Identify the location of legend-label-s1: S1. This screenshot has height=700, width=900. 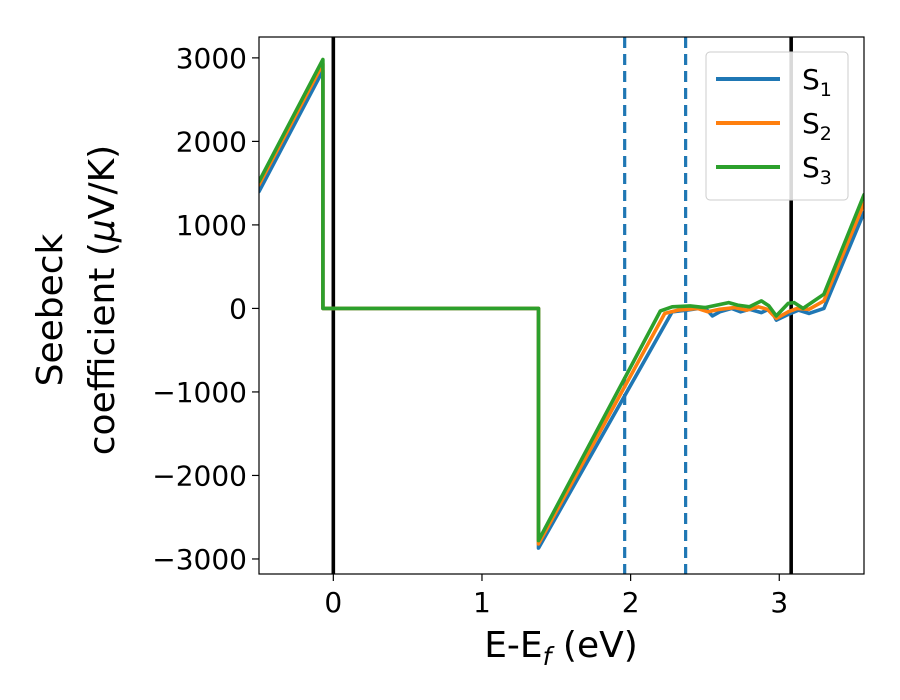
(817, 82).